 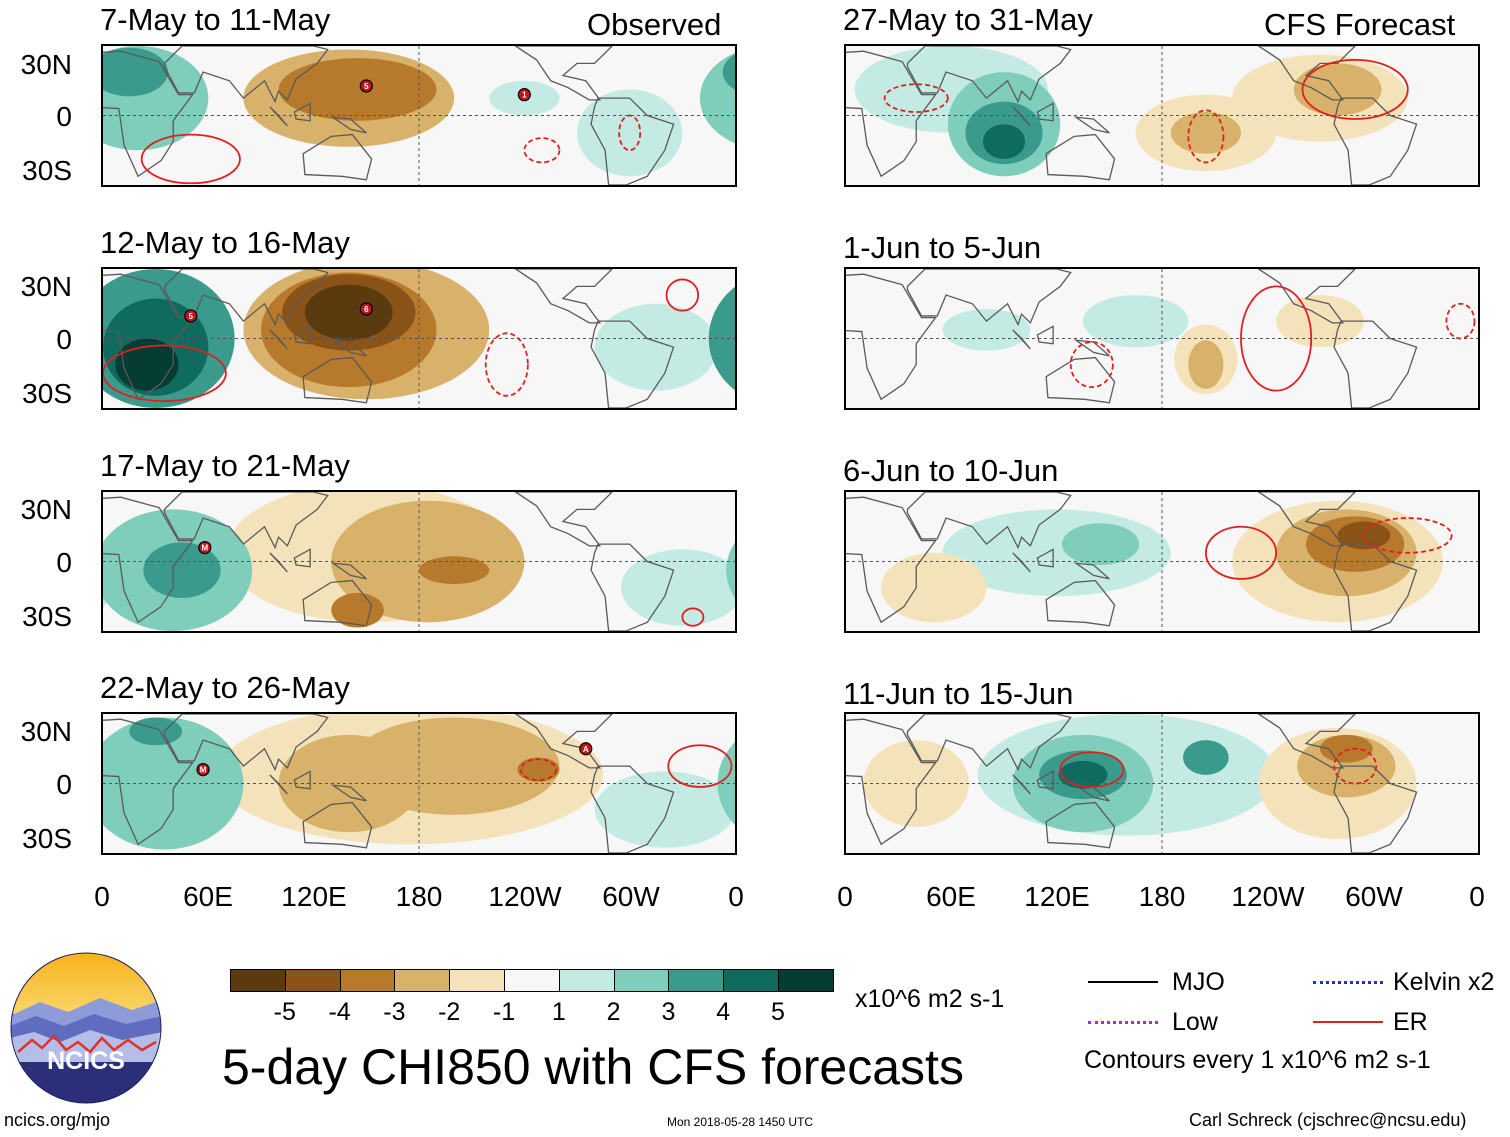 I want to click on colorbar-units: x10^6 m2 s-1, so click(x=930, y=999).